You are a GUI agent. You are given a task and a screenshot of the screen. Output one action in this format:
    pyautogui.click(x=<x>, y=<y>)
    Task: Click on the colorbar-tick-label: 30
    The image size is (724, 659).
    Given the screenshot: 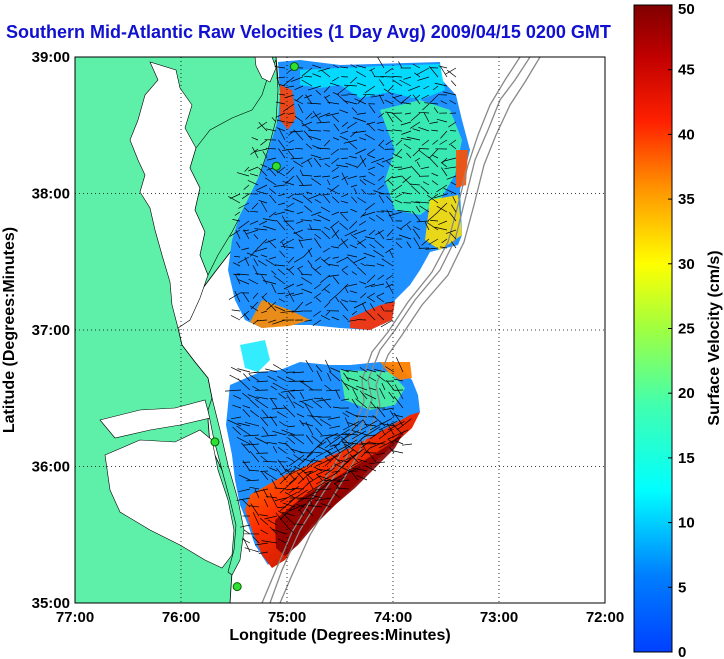 What is the action you would take?
    pyautogui.click(x=686, y=264)
    